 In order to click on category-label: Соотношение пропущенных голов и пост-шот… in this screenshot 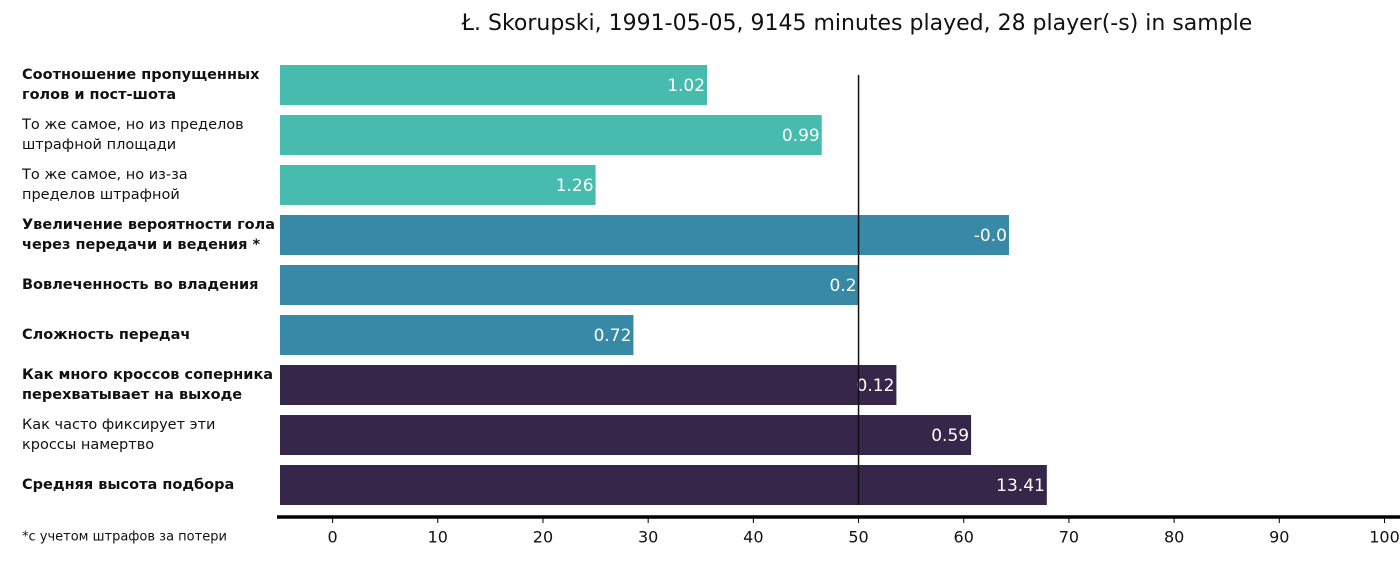, I will do `click(141, 85)`.